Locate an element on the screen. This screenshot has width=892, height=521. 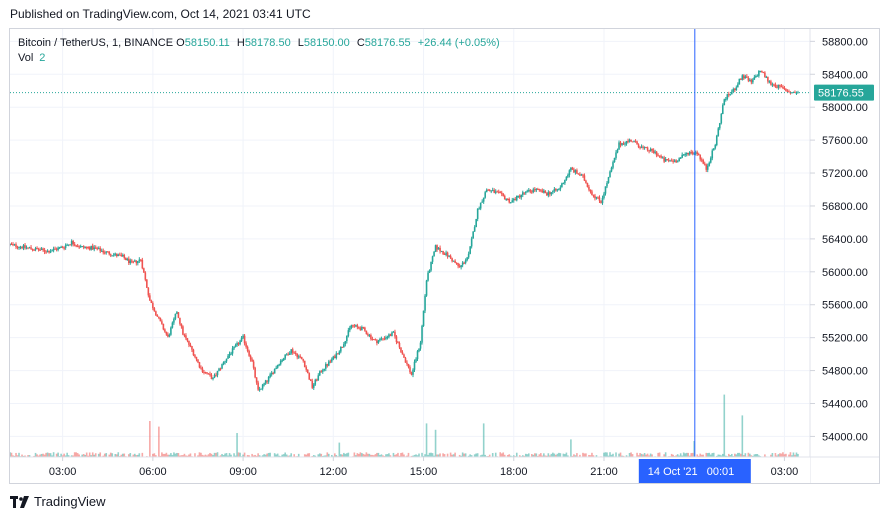
y-tick-label: 57200.00 is located at coordinates (845, 174).